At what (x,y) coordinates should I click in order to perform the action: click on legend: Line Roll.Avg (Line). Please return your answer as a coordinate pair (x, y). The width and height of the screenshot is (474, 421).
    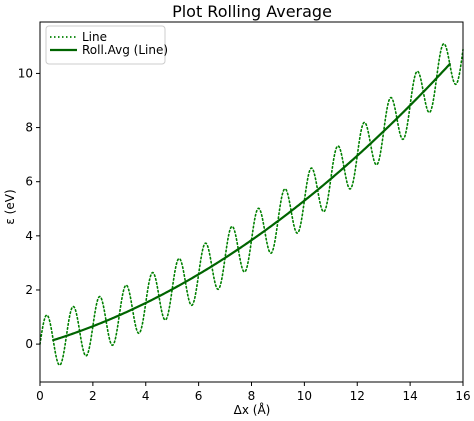
    Looking at the image, I should click on (106, 45).